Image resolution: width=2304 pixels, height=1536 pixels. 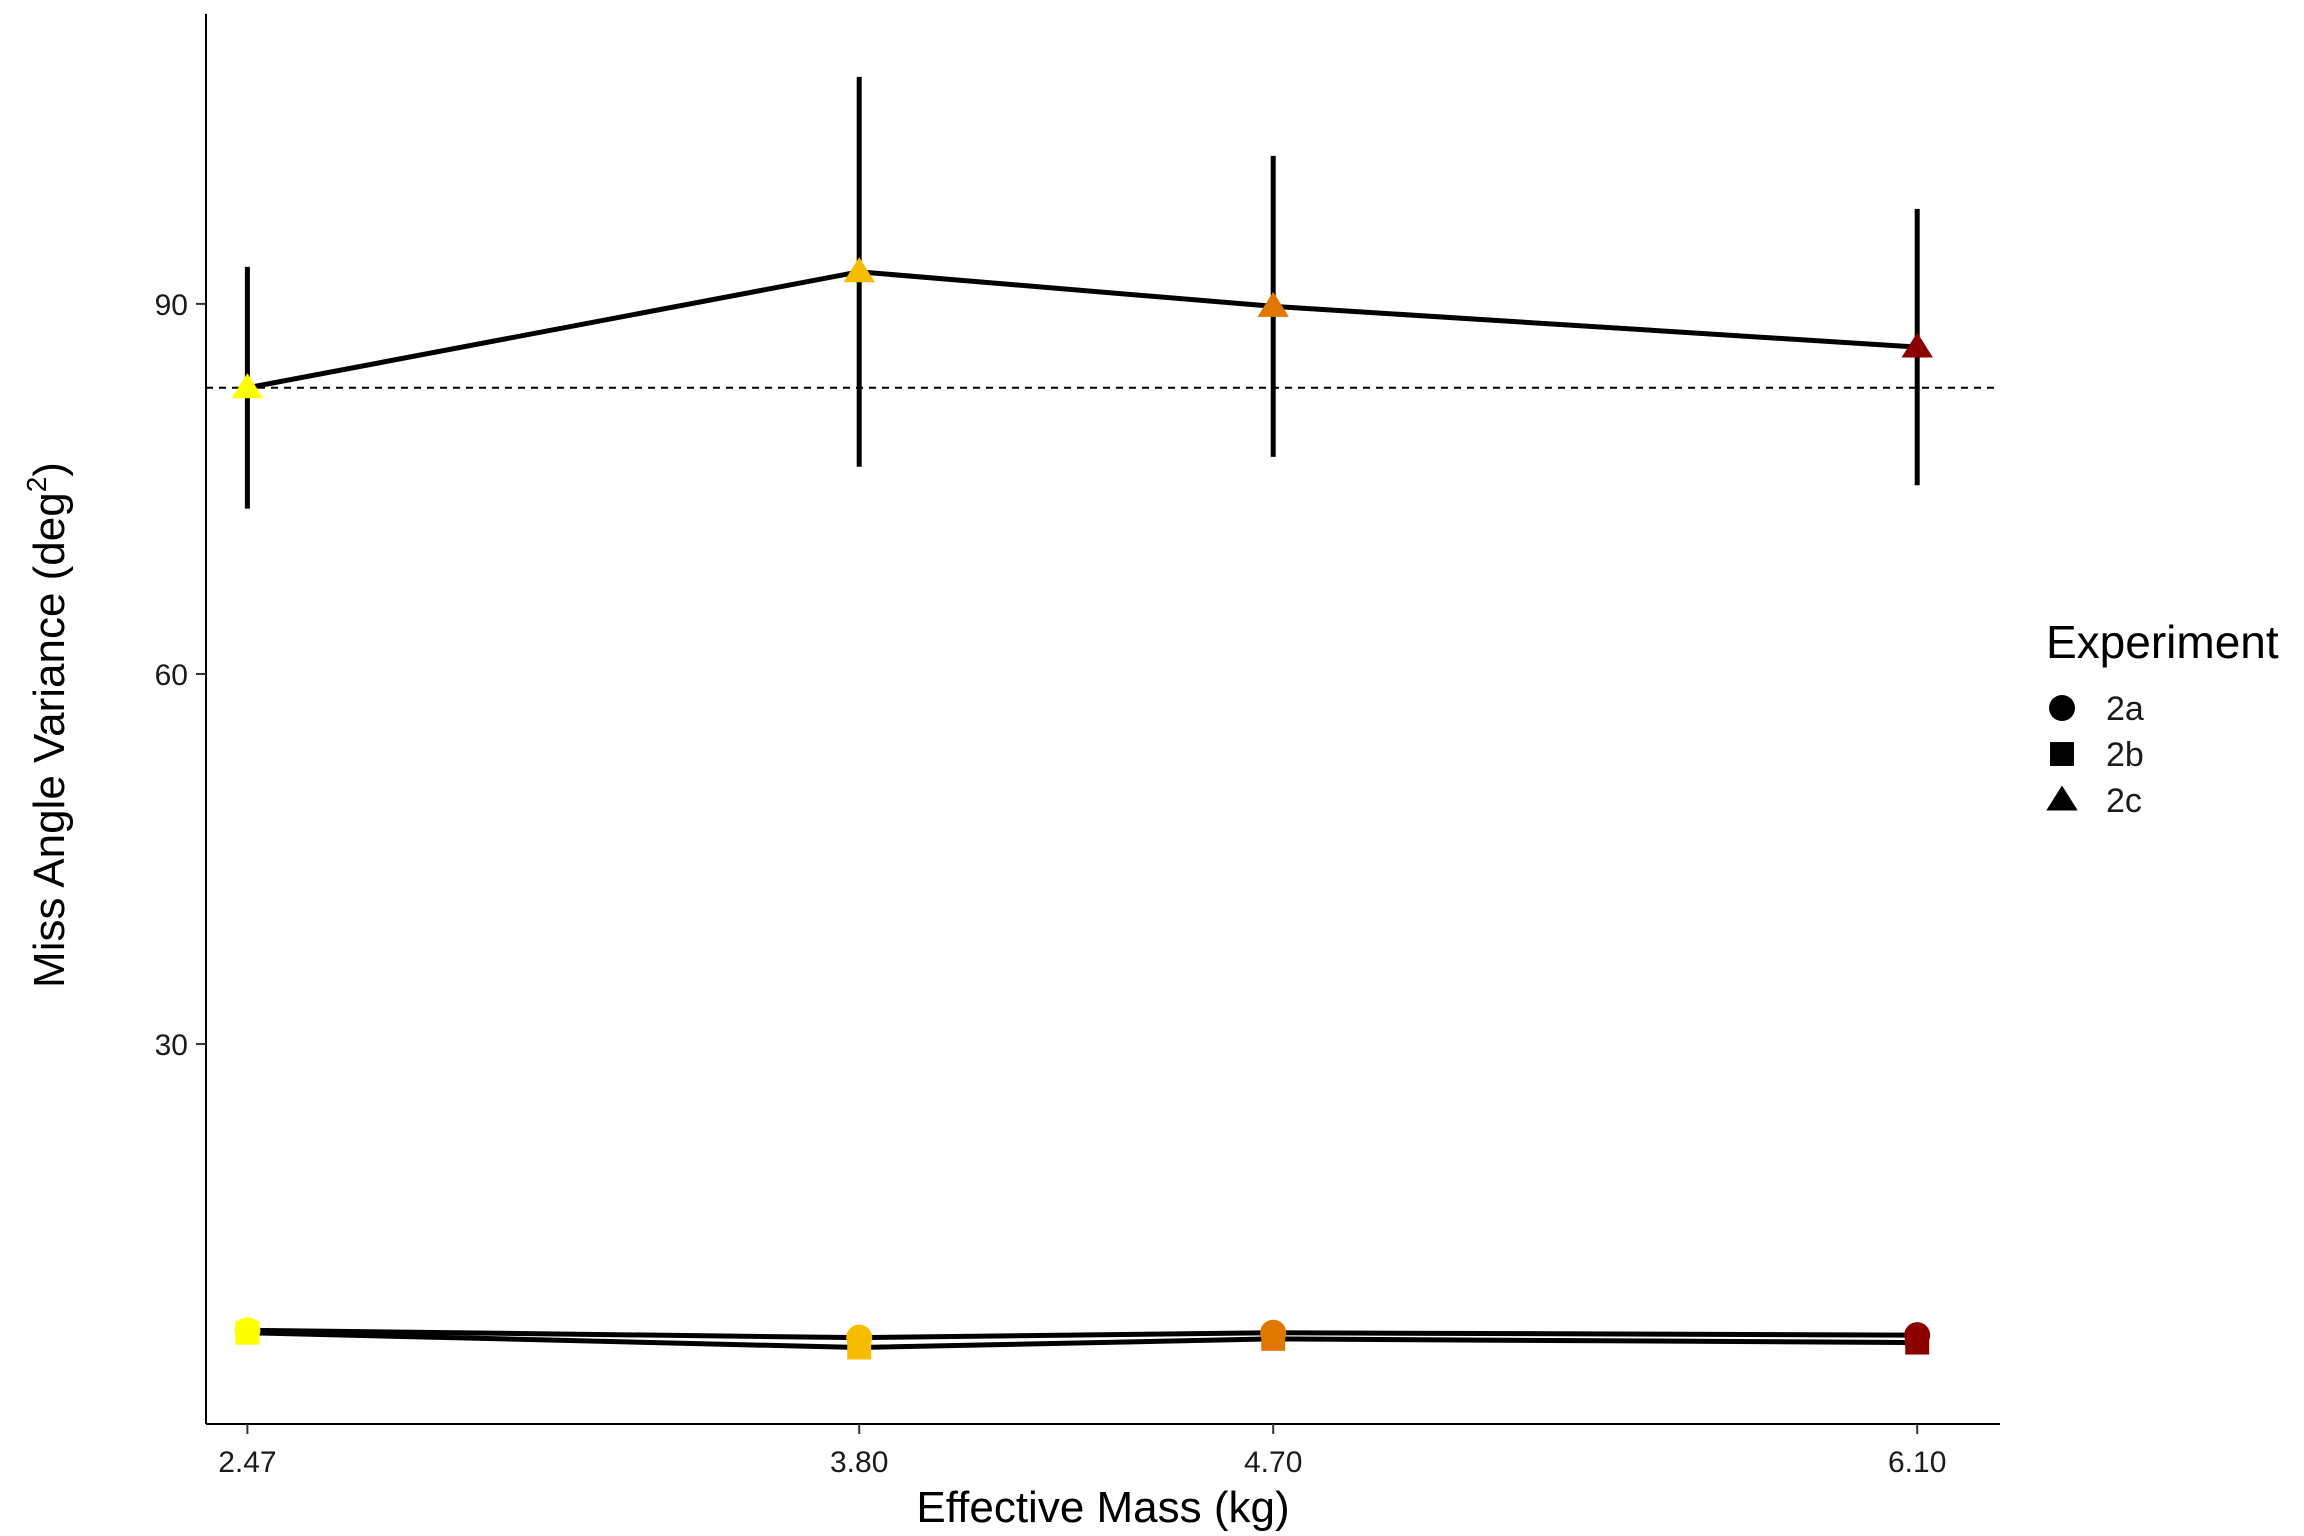 What do you see at coordinates (859, 1462) in the screenshot?
I see `x-tick-label-1: 3.80` at bounding box center [859, 1462].